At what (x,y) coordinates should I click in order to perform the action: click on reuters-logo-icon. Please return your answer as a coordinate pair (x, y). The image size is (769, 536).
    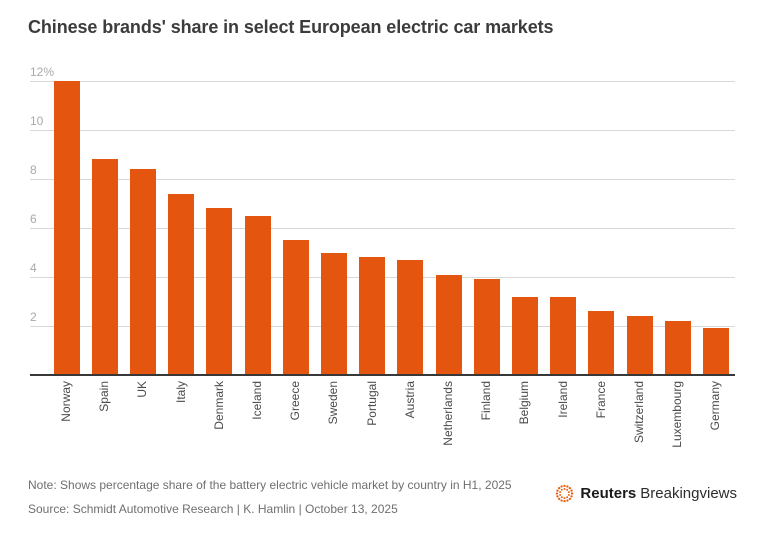
    Looking at the image, I should click on (565, 493).